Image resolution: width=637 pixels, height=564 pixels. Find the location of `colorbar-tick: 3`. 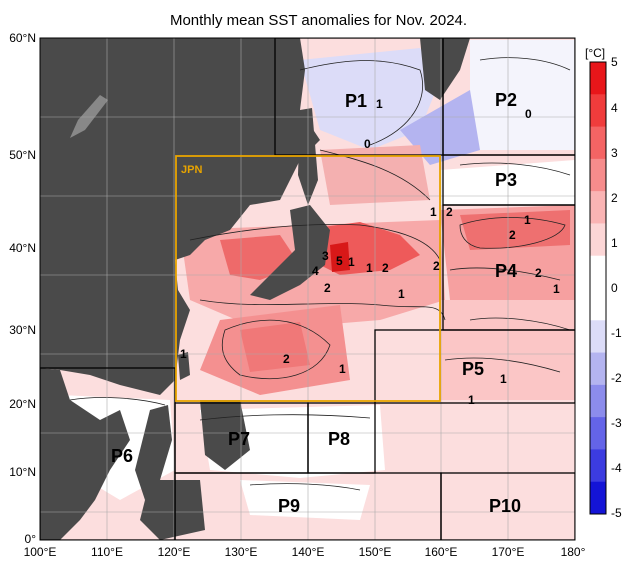

colorbar-tick: 3 is located at coordinates (614, 153).